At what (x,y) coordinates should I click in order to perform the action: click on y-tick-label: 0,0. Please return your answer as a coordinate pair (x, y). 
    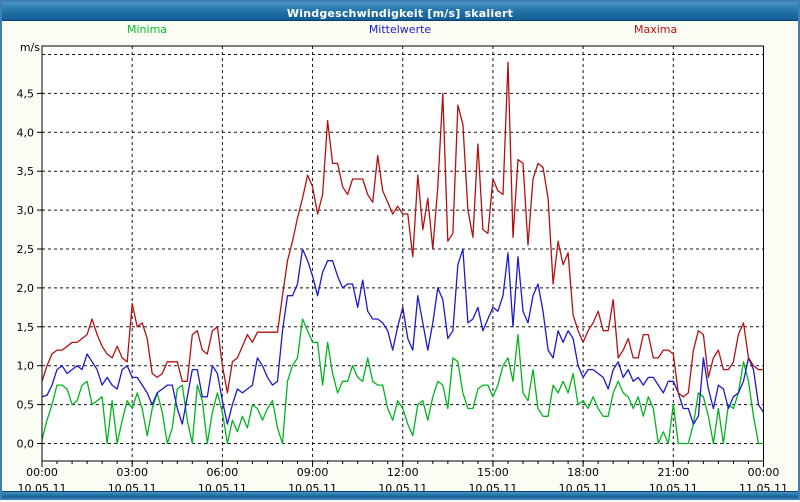
    Looking at the image, I should click on (26, 444).